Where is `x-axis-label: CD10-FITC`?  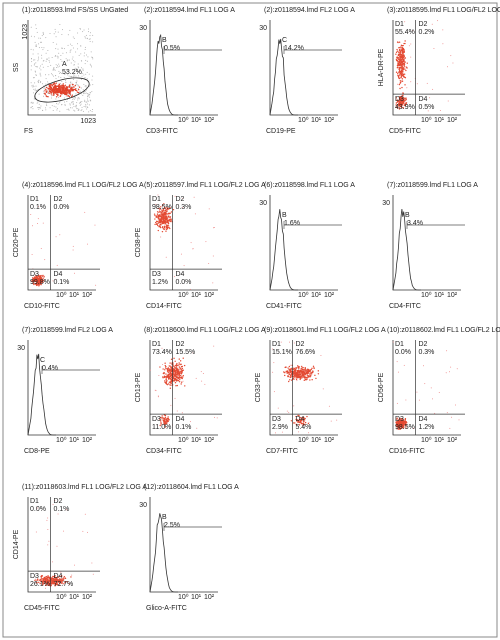
x-axis-label: CD10-FITC is located at coordinates (42, 306).